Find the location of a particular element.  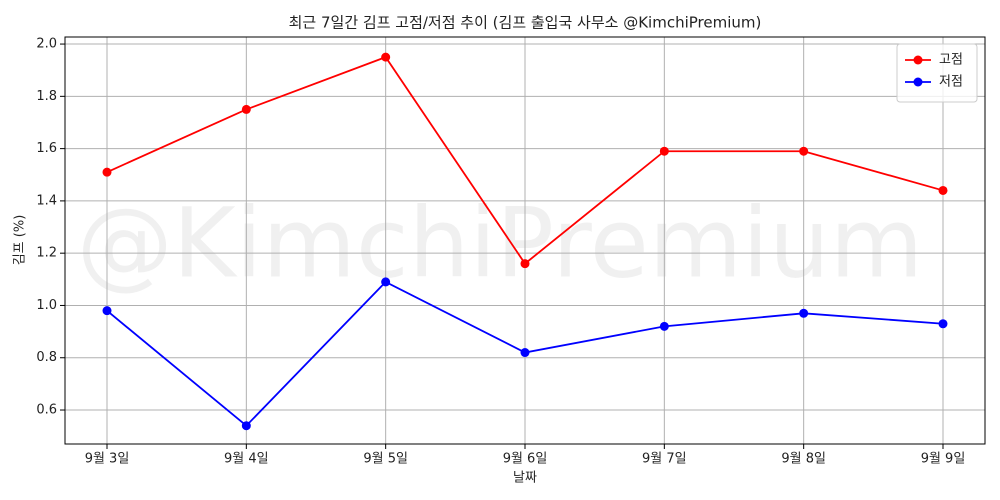

x-tick-label: 9월 3일 is located at coordinates (107, 459).